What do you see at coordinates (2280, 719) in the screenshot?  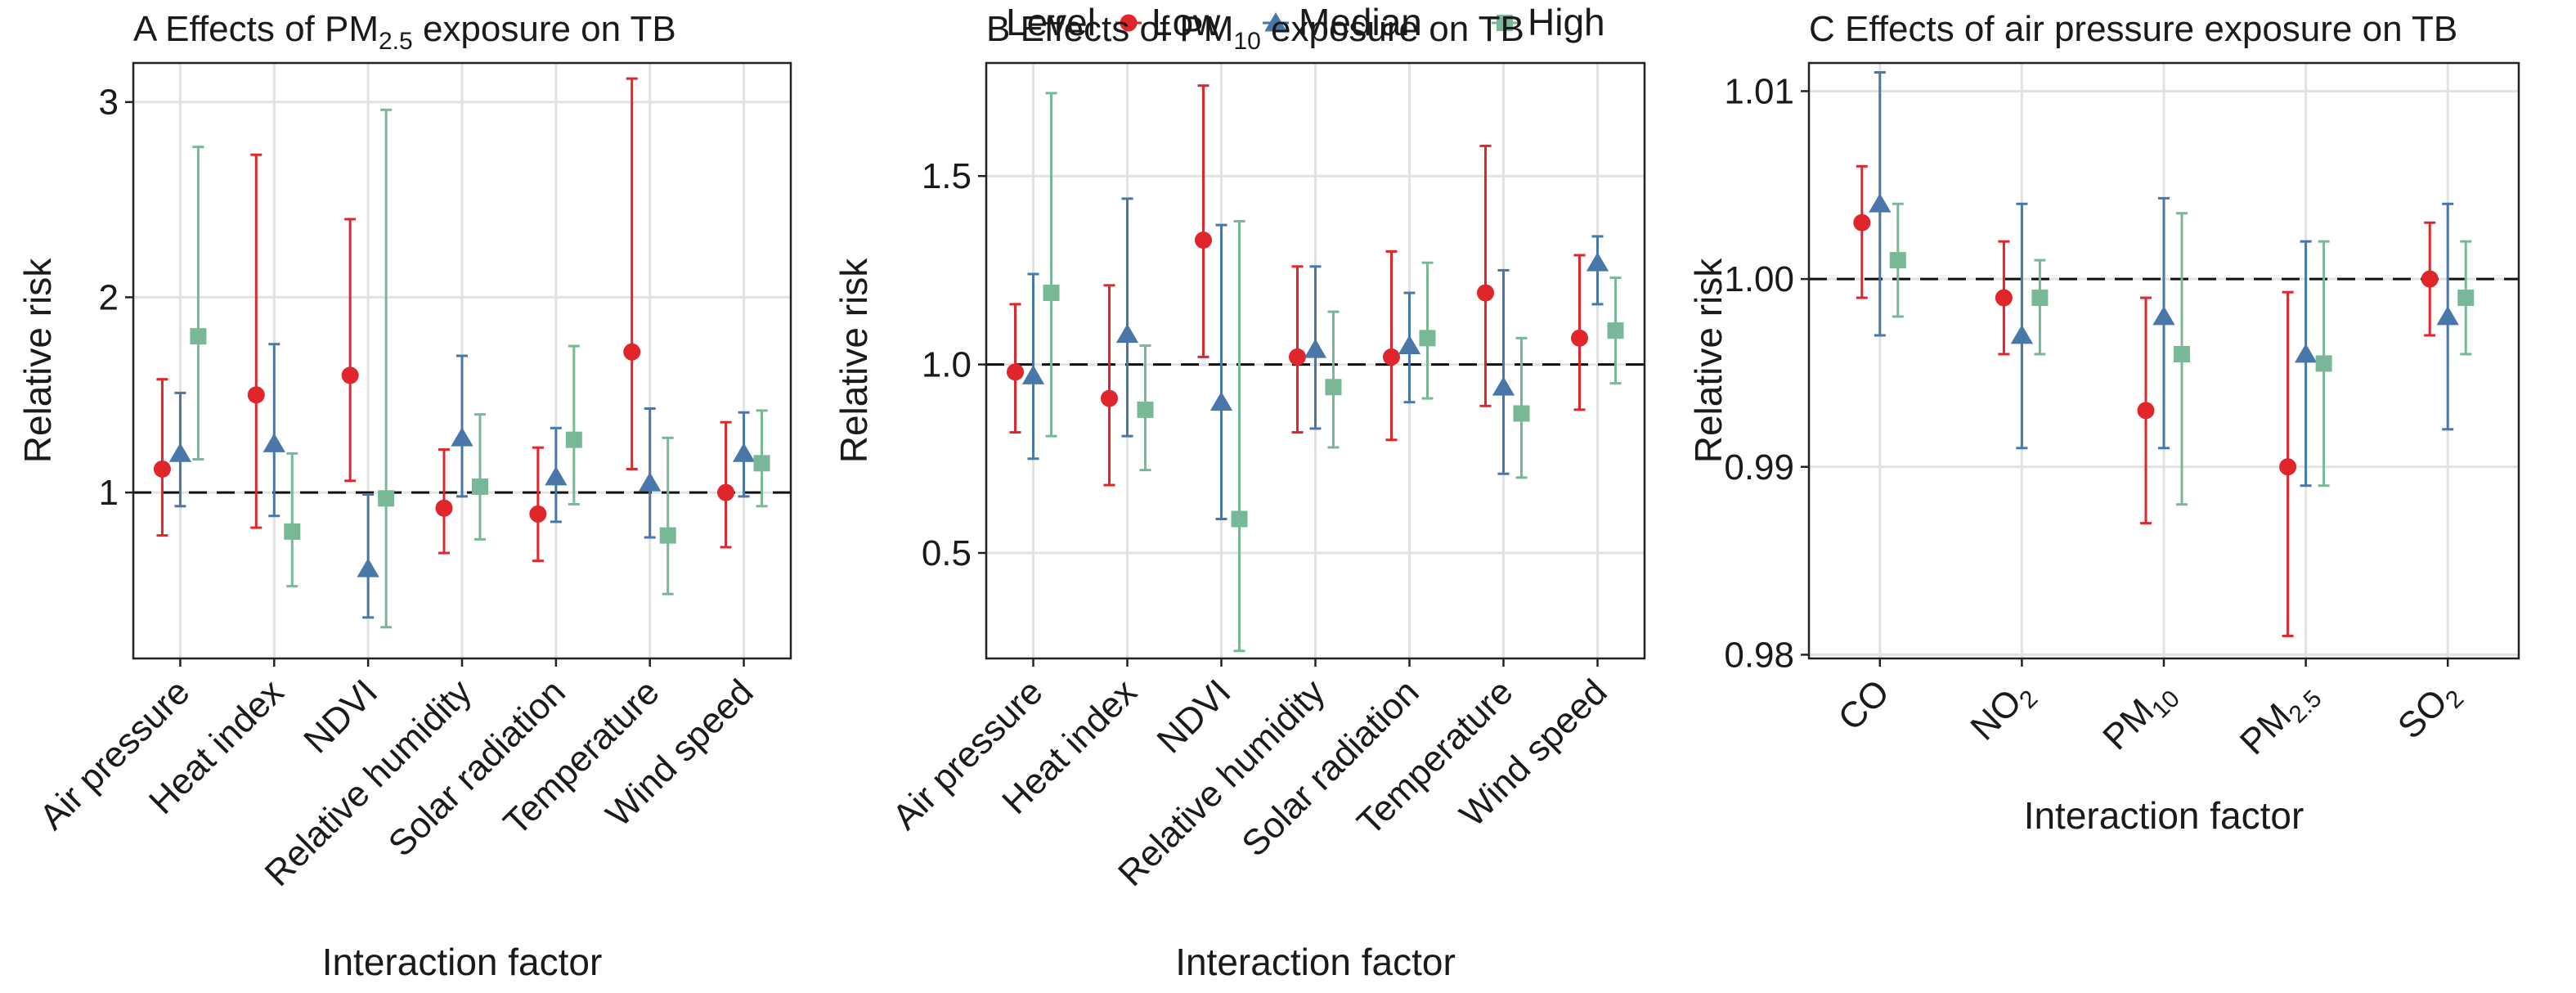 I see `x-tick-label: PM2.5` at bounding box center [2280, 719].